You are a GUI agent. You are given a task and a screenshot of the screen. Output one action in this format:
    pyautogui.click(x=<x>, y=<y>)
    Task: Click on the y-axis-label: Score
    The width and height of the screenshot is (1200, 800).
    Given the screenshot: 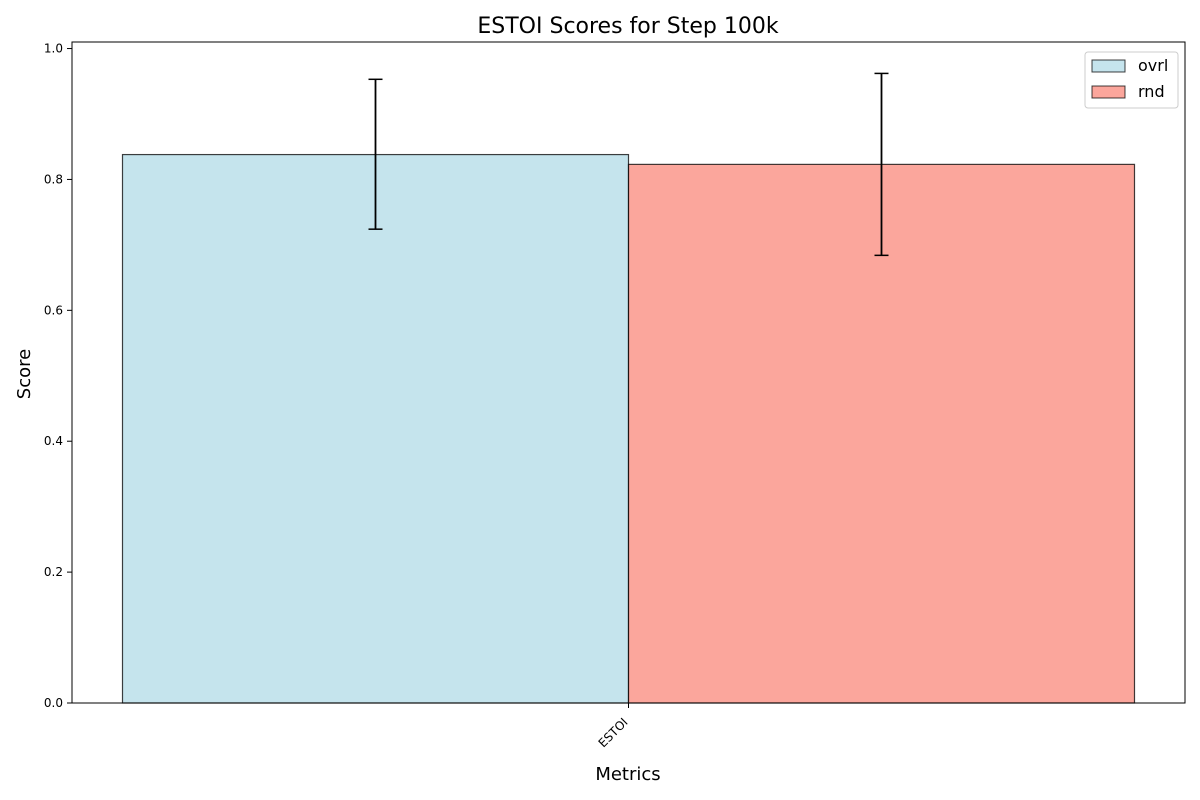 What is the action you would take?
    pyautogui.click(x=24, y=374)
    